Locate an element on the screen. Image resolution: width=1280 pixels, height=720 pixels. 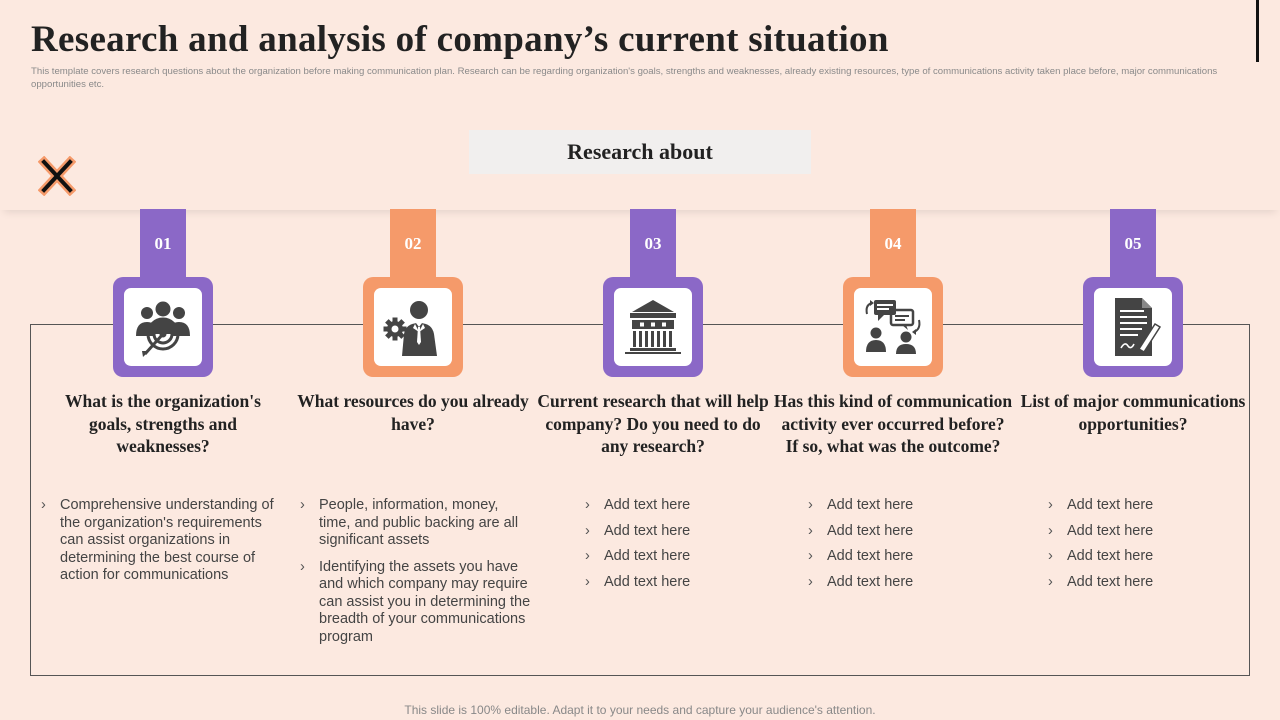
research-about-box: Research about is located at coordinates (640, 152).